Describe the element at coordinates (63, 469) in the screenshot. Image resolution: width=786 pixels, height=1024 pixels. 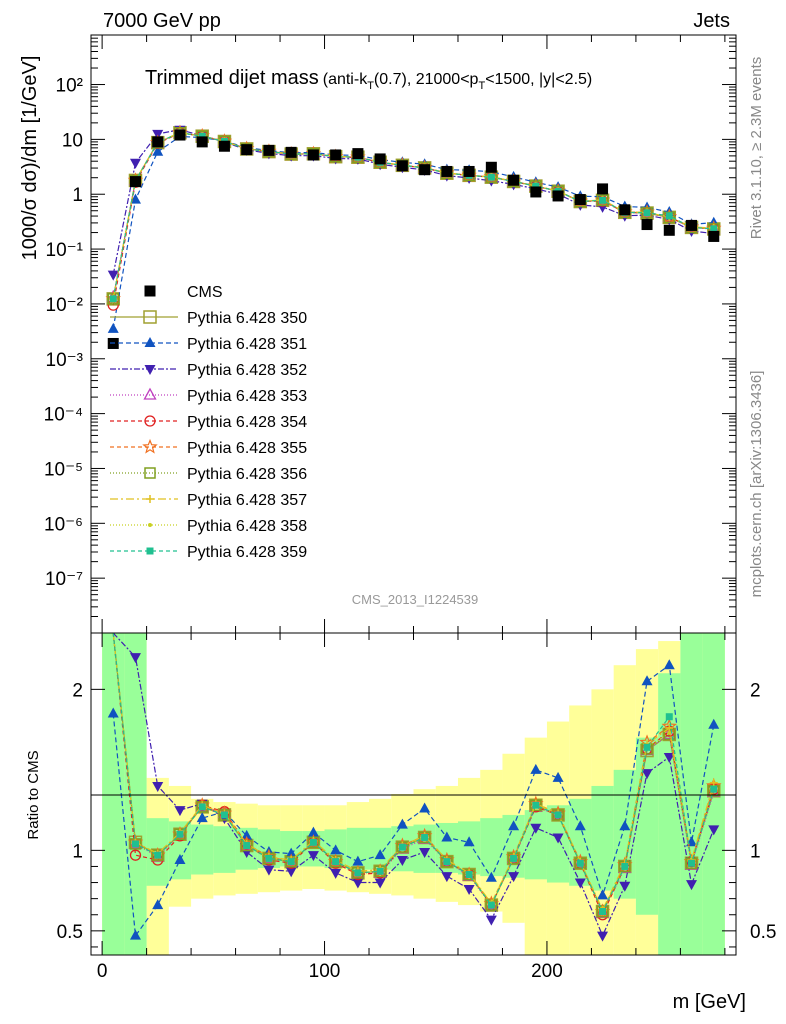
I see `y-tick-label: 10⁻⁵` at that location.